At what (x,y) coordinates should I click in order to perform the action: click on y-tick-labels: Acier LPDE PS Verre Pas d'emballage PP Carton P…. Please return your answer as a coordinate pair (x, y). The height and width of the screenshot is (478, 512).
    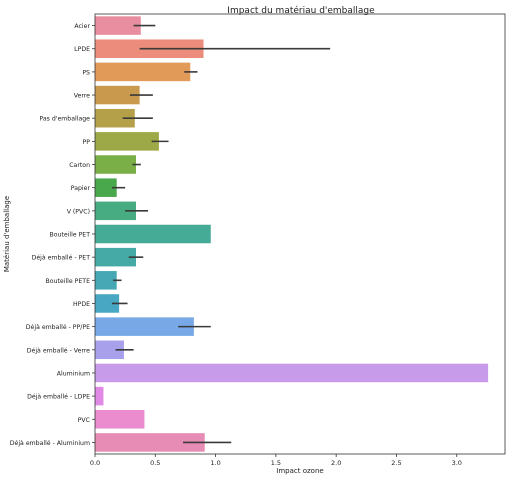
    Looking at the image, I should click on (52, 235).